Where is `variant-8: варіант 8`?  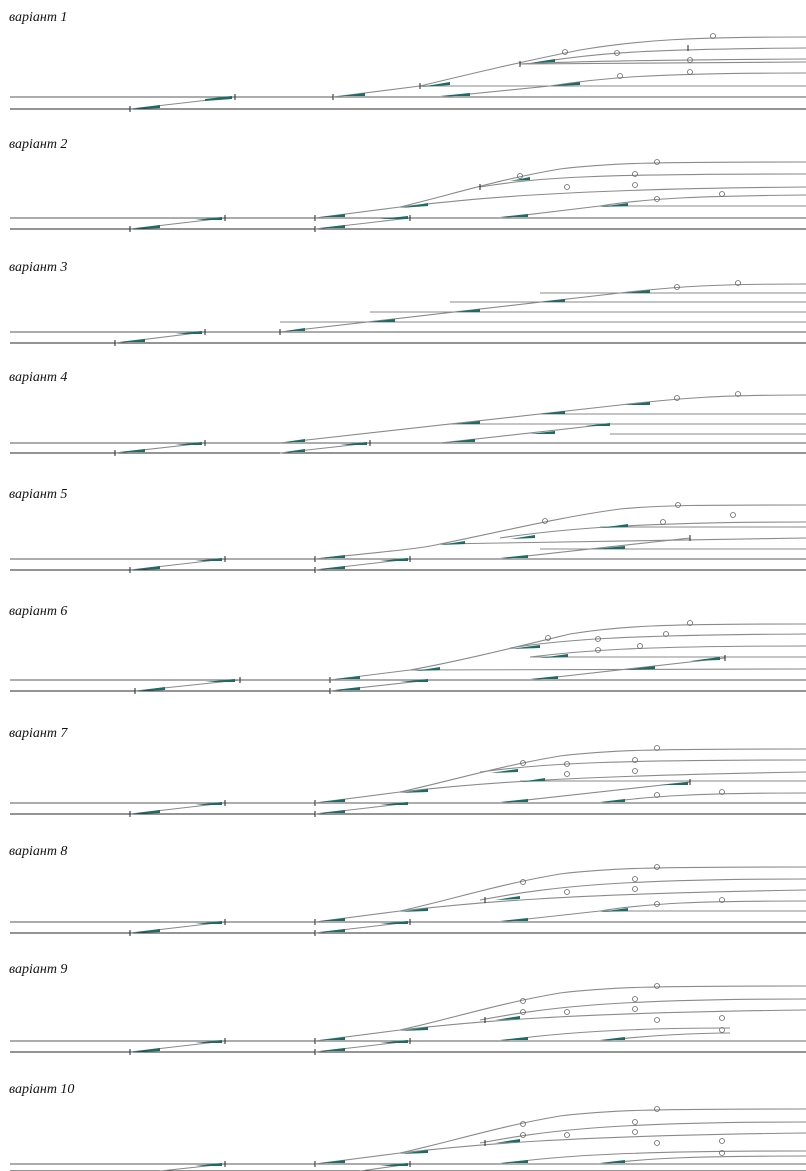
variant-8: варіант 8 is located at coordinates (403, 892).